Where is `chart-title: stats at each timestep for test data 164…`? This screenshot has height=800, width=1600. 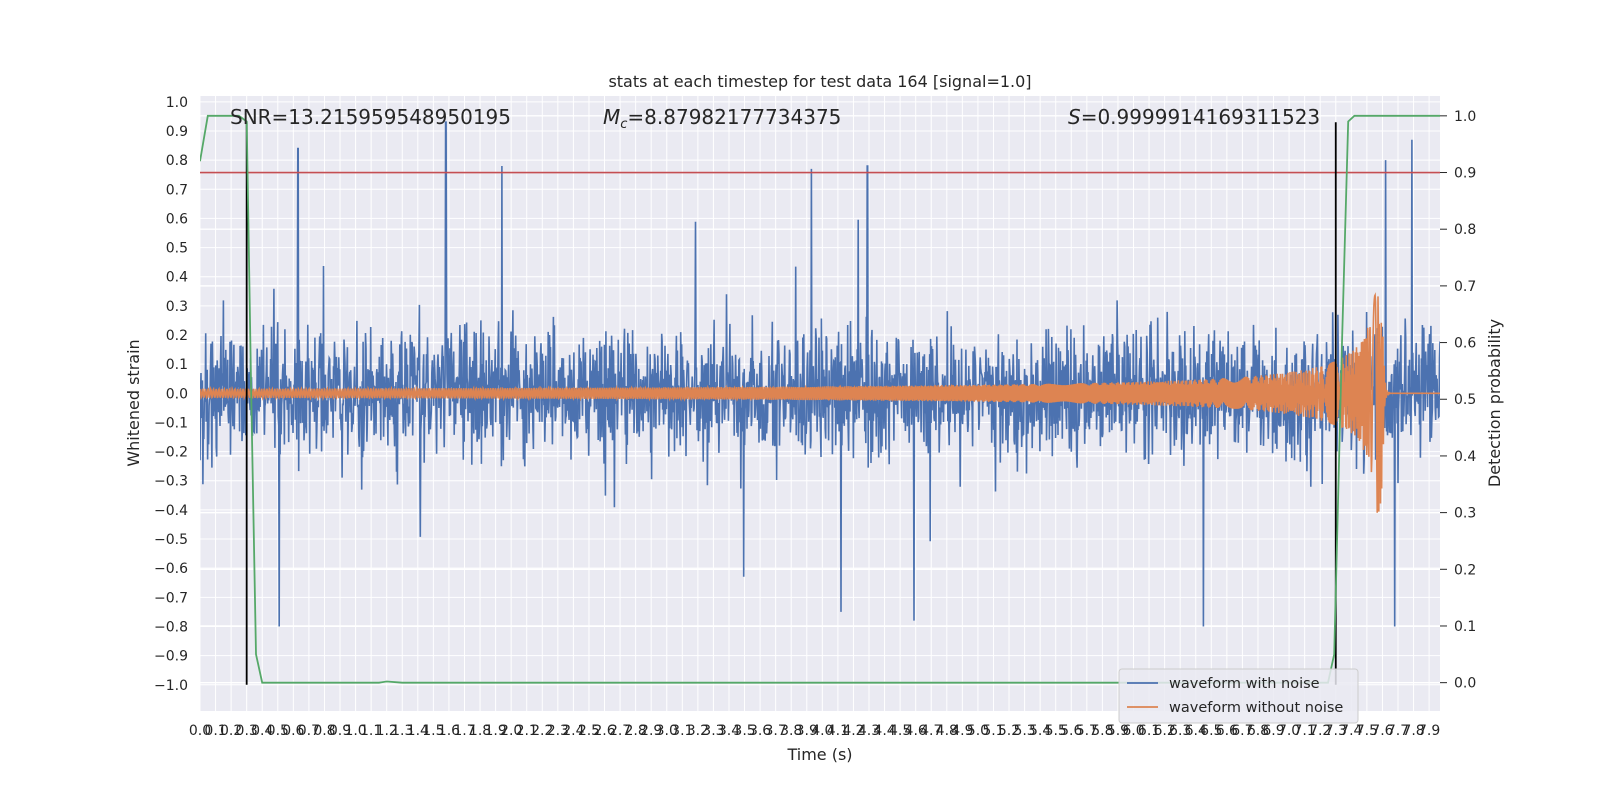
chart-title: stats at each timestep for test data 164… is located at coordinates (819, 81).